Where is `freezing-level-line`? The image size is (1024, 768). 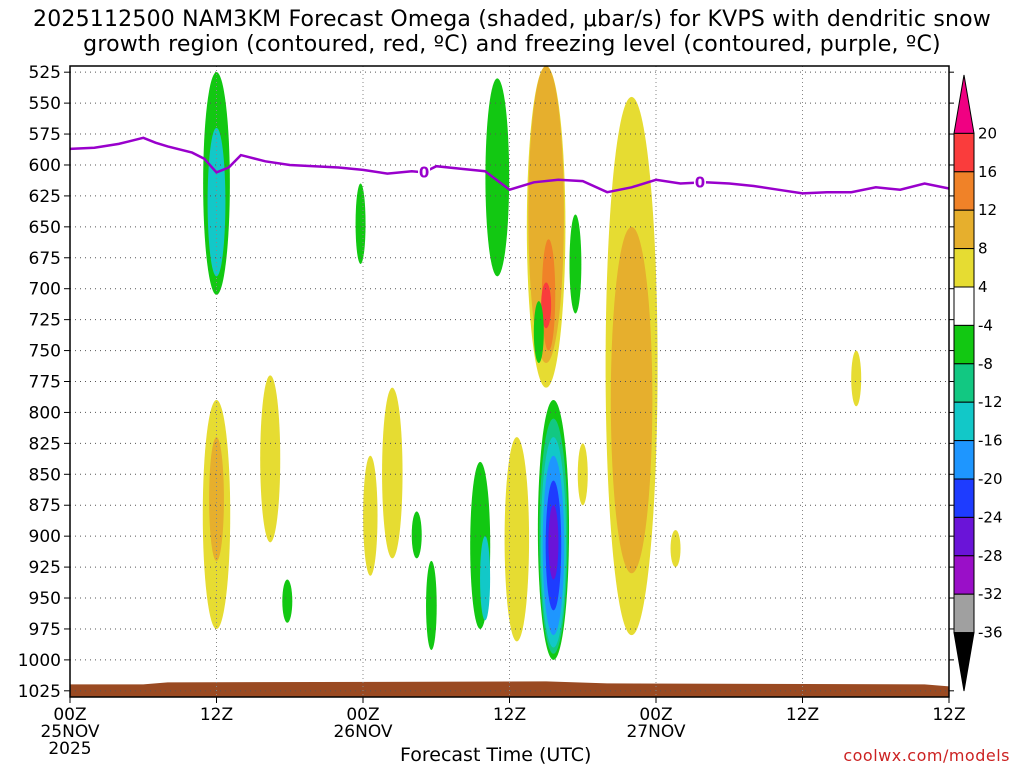
freezing-level-line is located at coordinates (509, 165).